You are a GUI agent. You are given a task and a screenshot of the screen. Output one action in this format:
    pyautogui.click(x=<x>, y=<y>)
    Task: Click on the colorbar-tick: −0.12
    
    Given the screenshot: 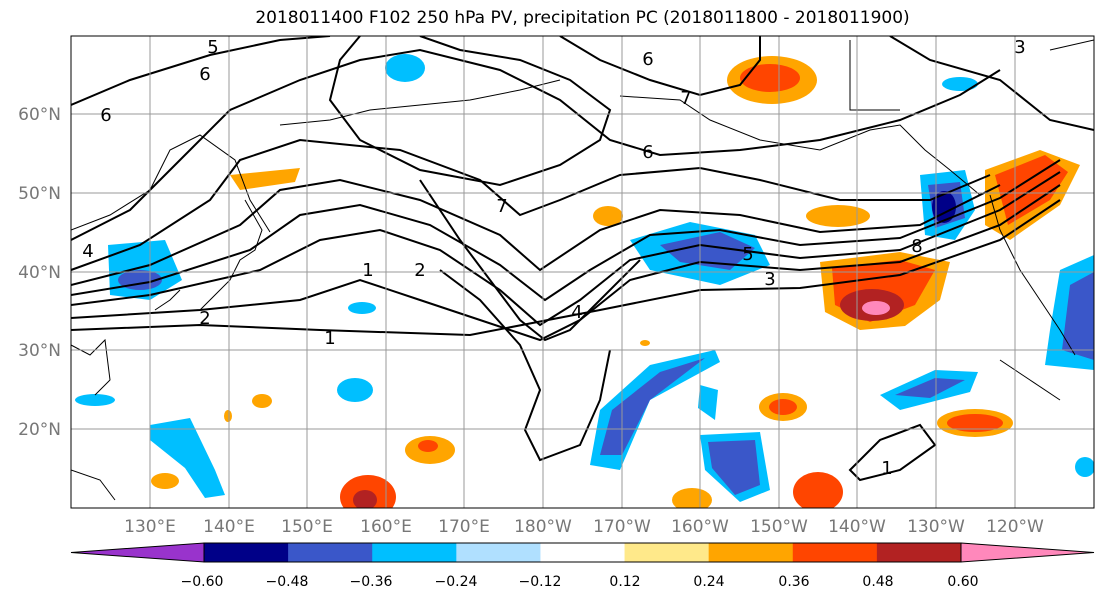 What is the action you would take?
    pyautogui.click(x=540, y=582)
    